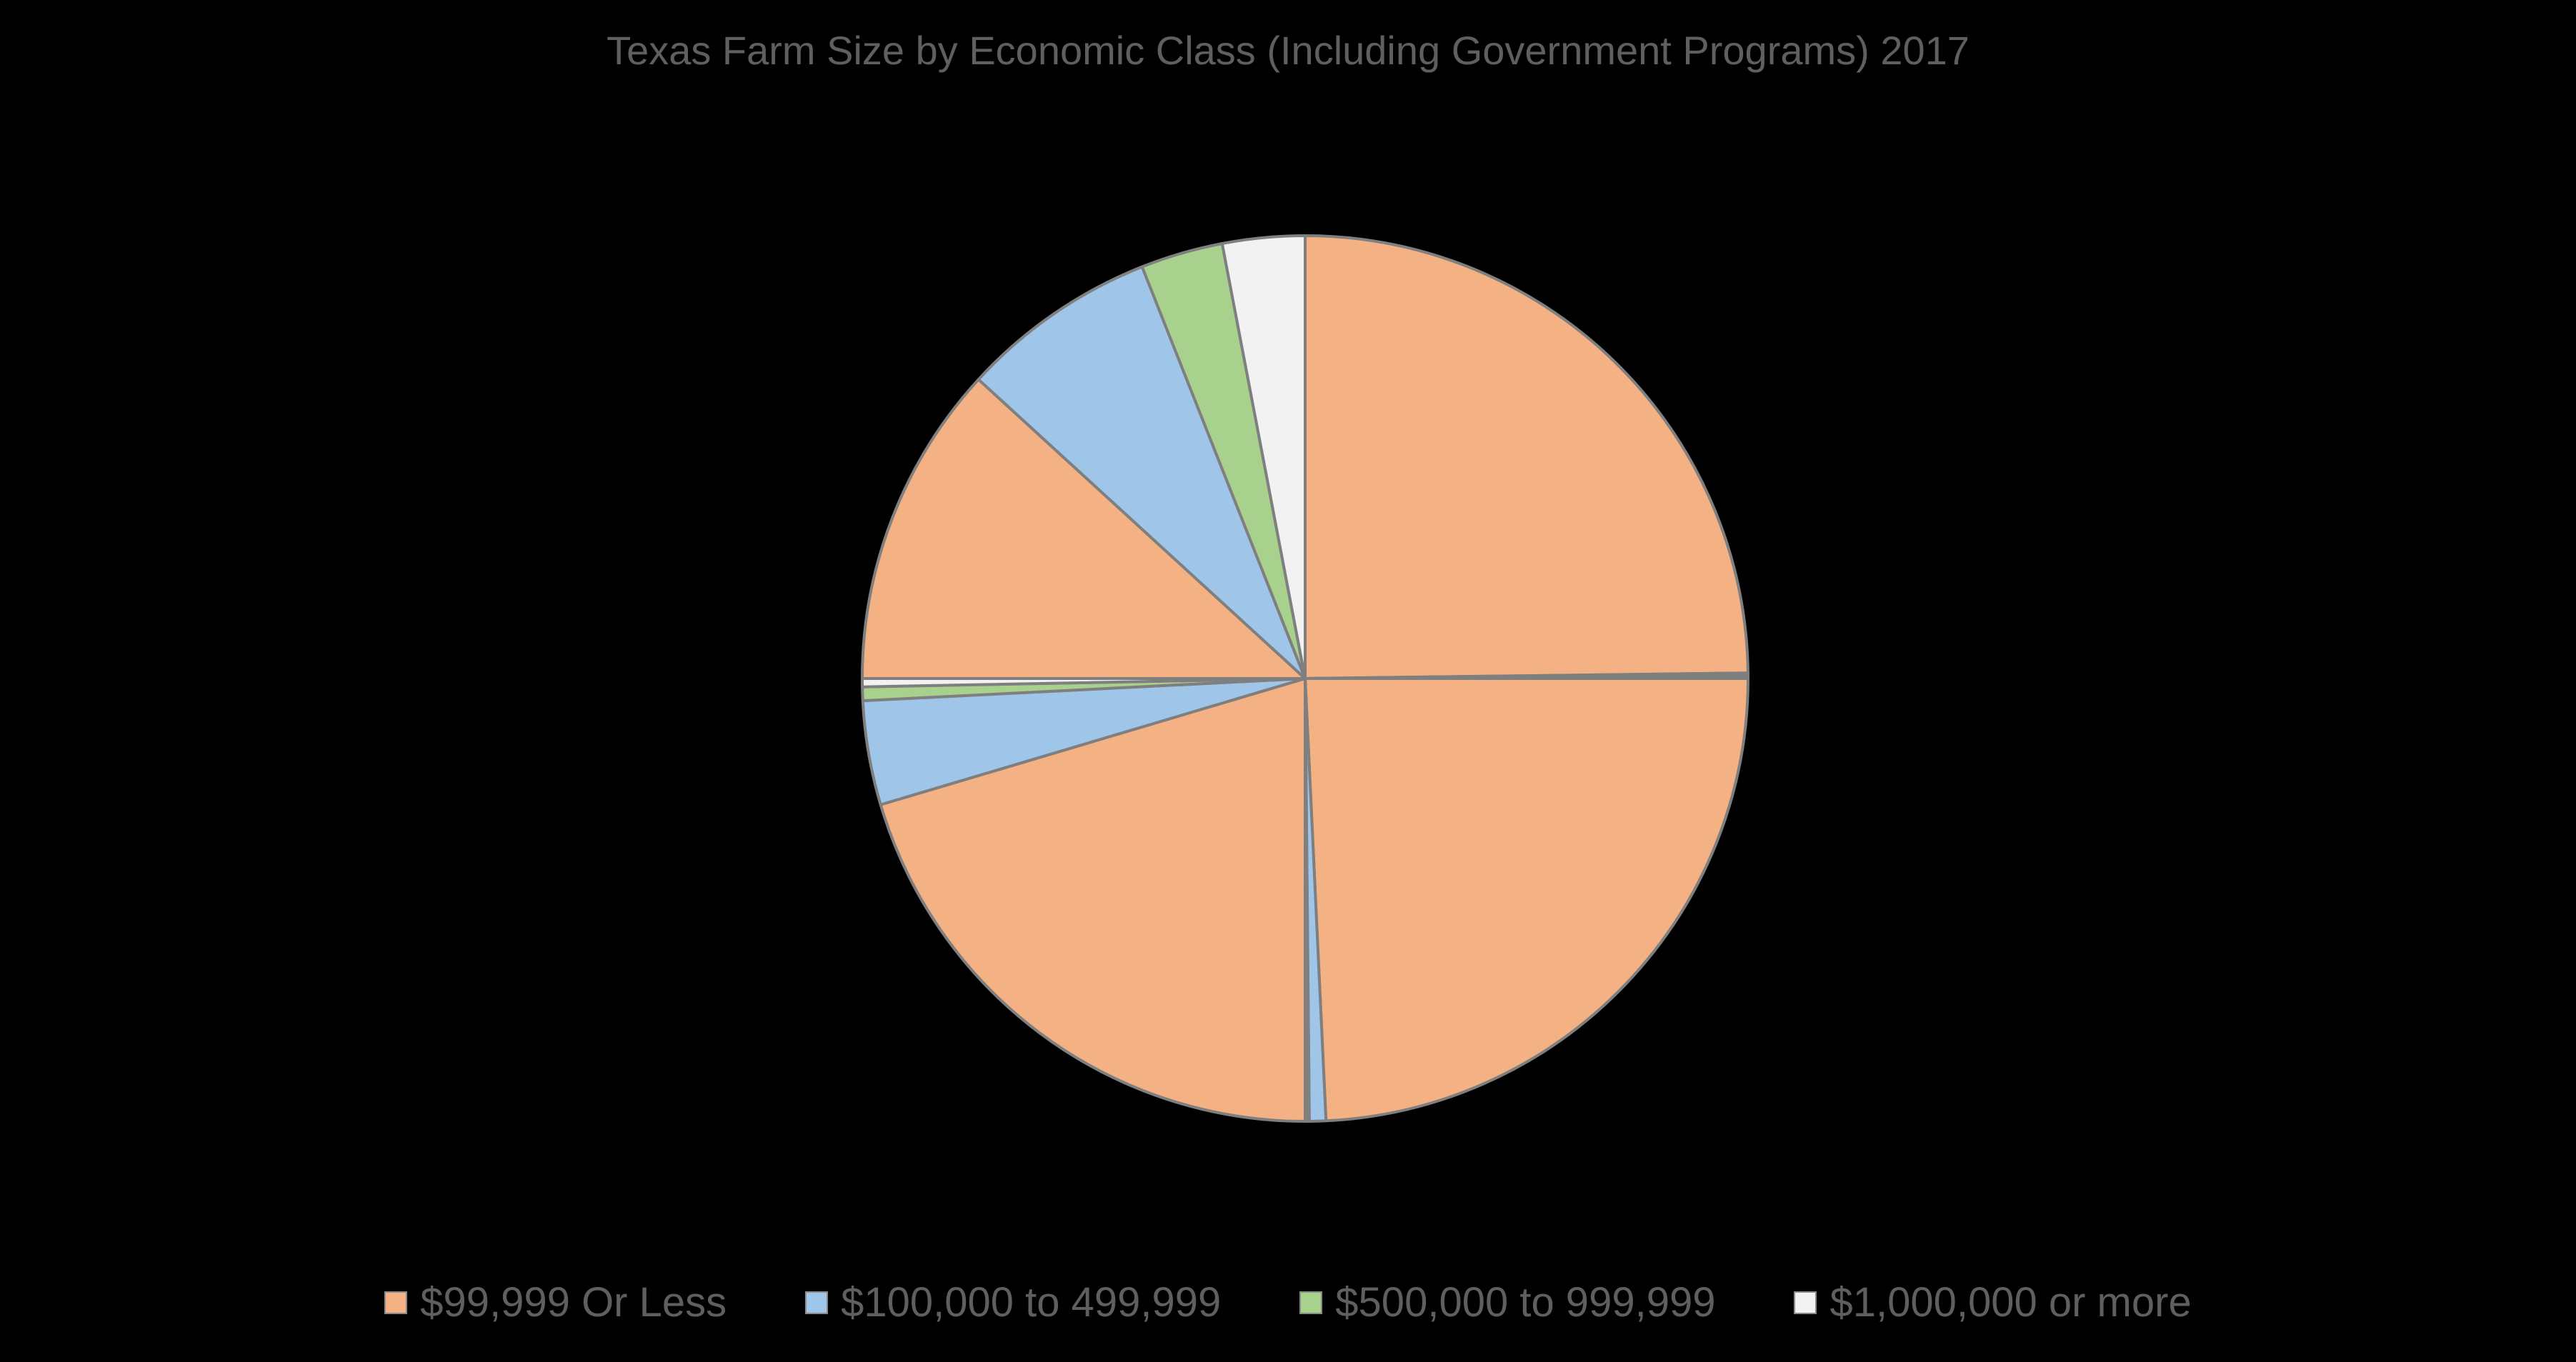 This screenshot has height=1362, width=2576. I want to click on legend-item: $500,000 to 999,999, so click(1507, 1302).